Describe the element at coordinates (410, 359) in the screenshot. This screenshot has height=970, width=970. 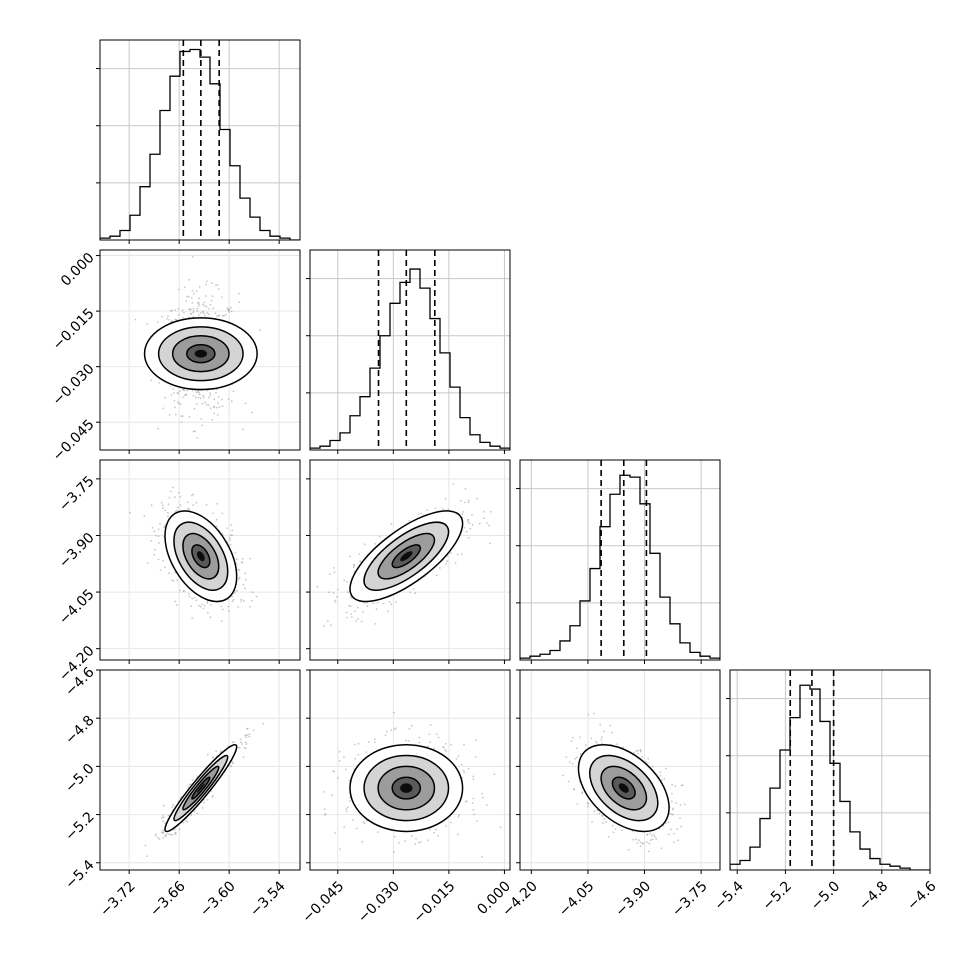
I see `histogram-series` at that location.